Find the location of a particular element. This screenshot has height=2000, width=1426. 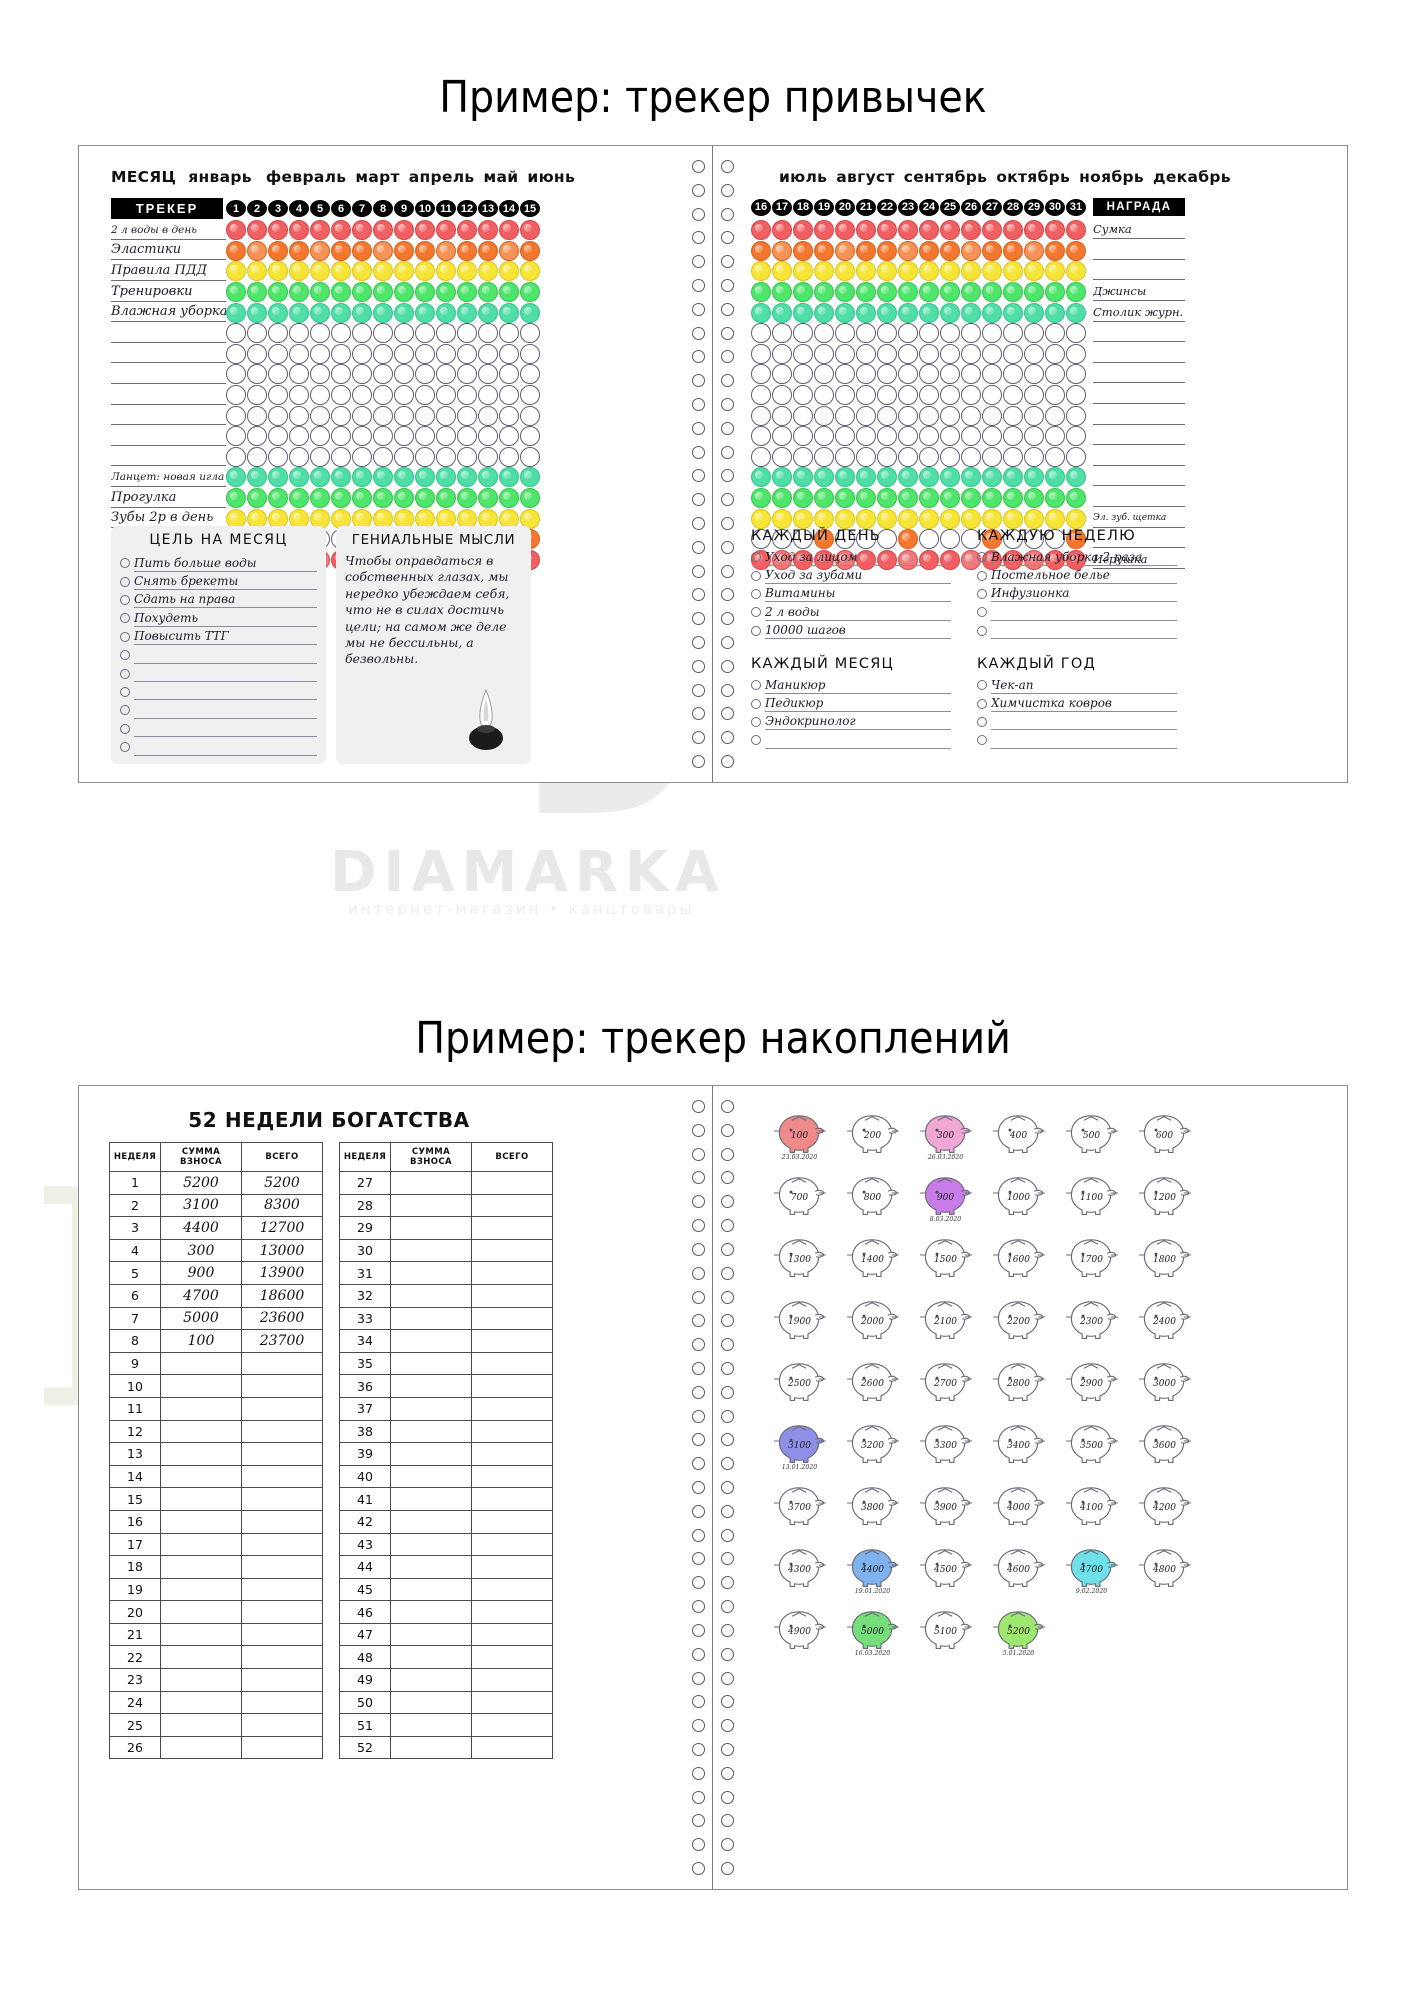

habit-name: 2 л воды в день is located at coordinates (168, 230).